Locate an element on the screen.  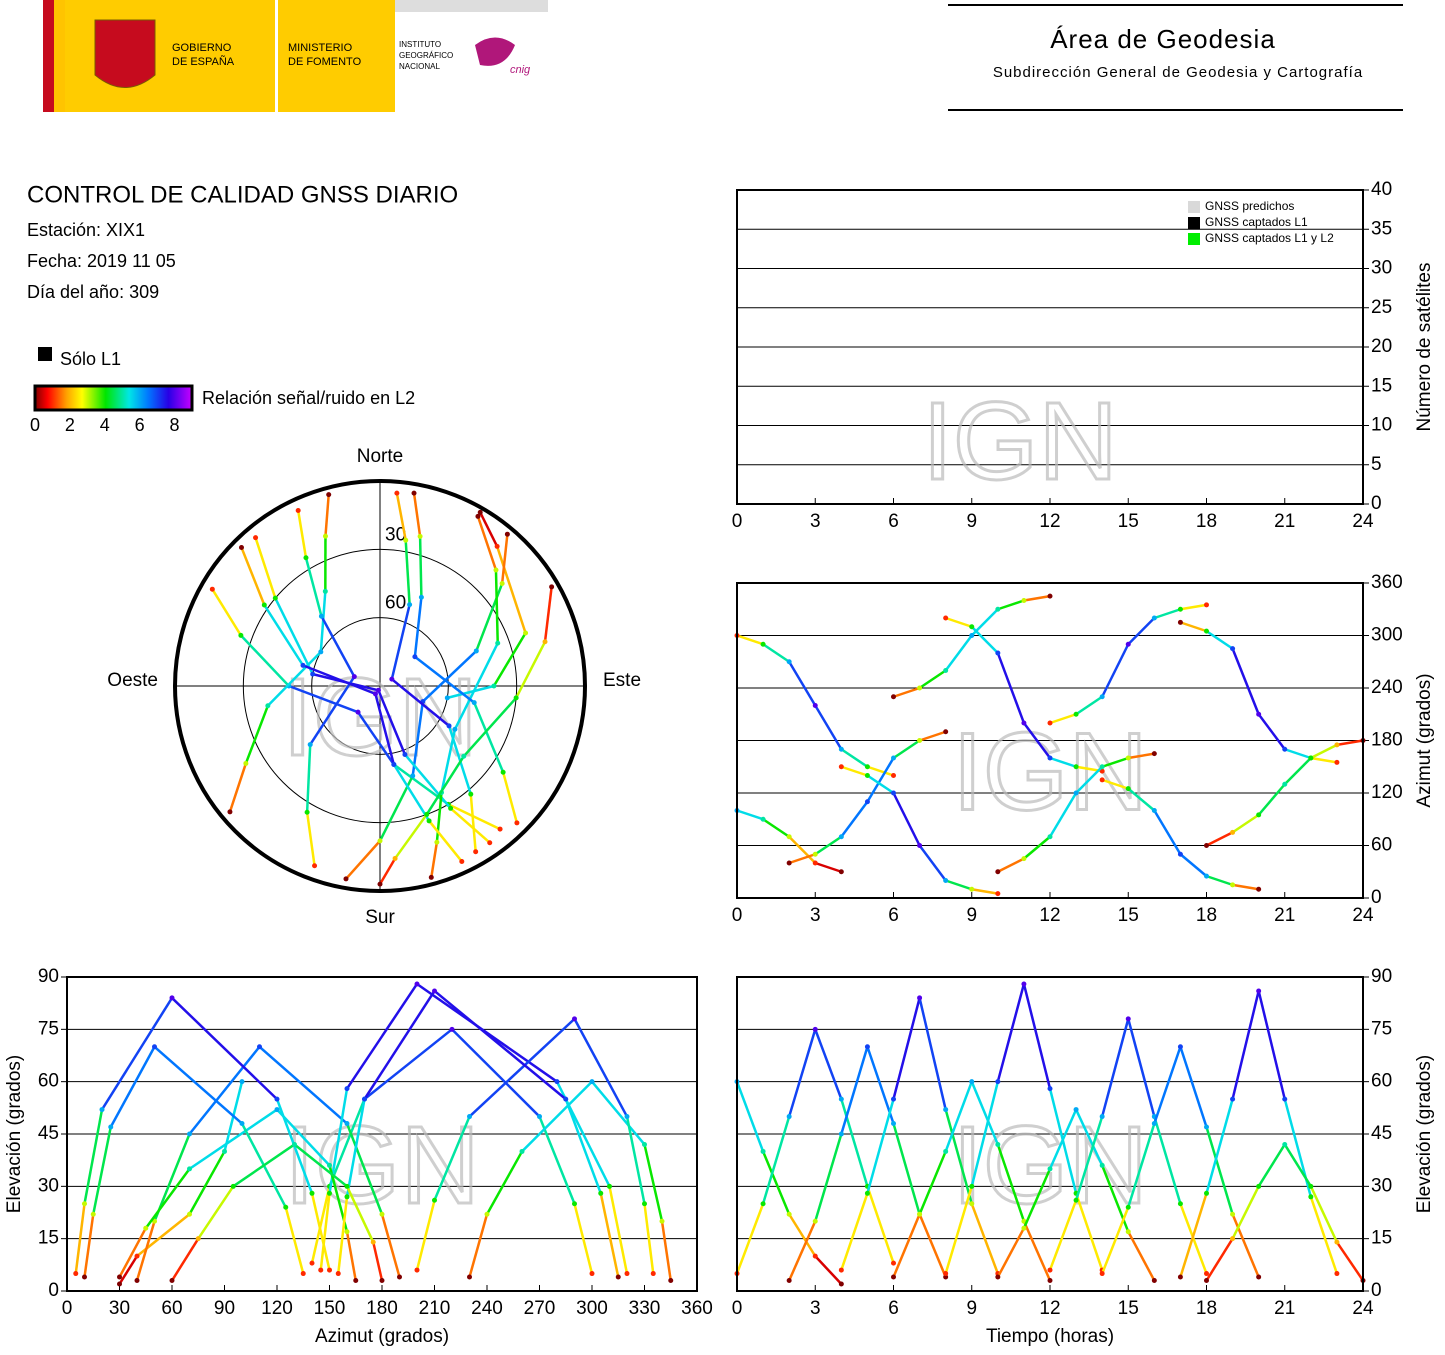
ign-text: INSTITUTO is located at coordinates (420, 44).